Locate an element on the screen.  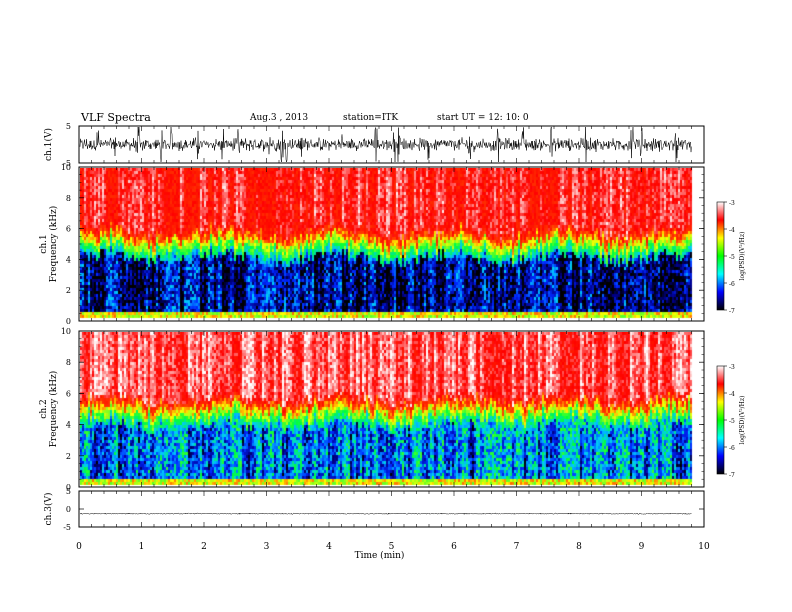
ch2-spectrogram-ytick-label: 6 is located at coordinates (68, 393).